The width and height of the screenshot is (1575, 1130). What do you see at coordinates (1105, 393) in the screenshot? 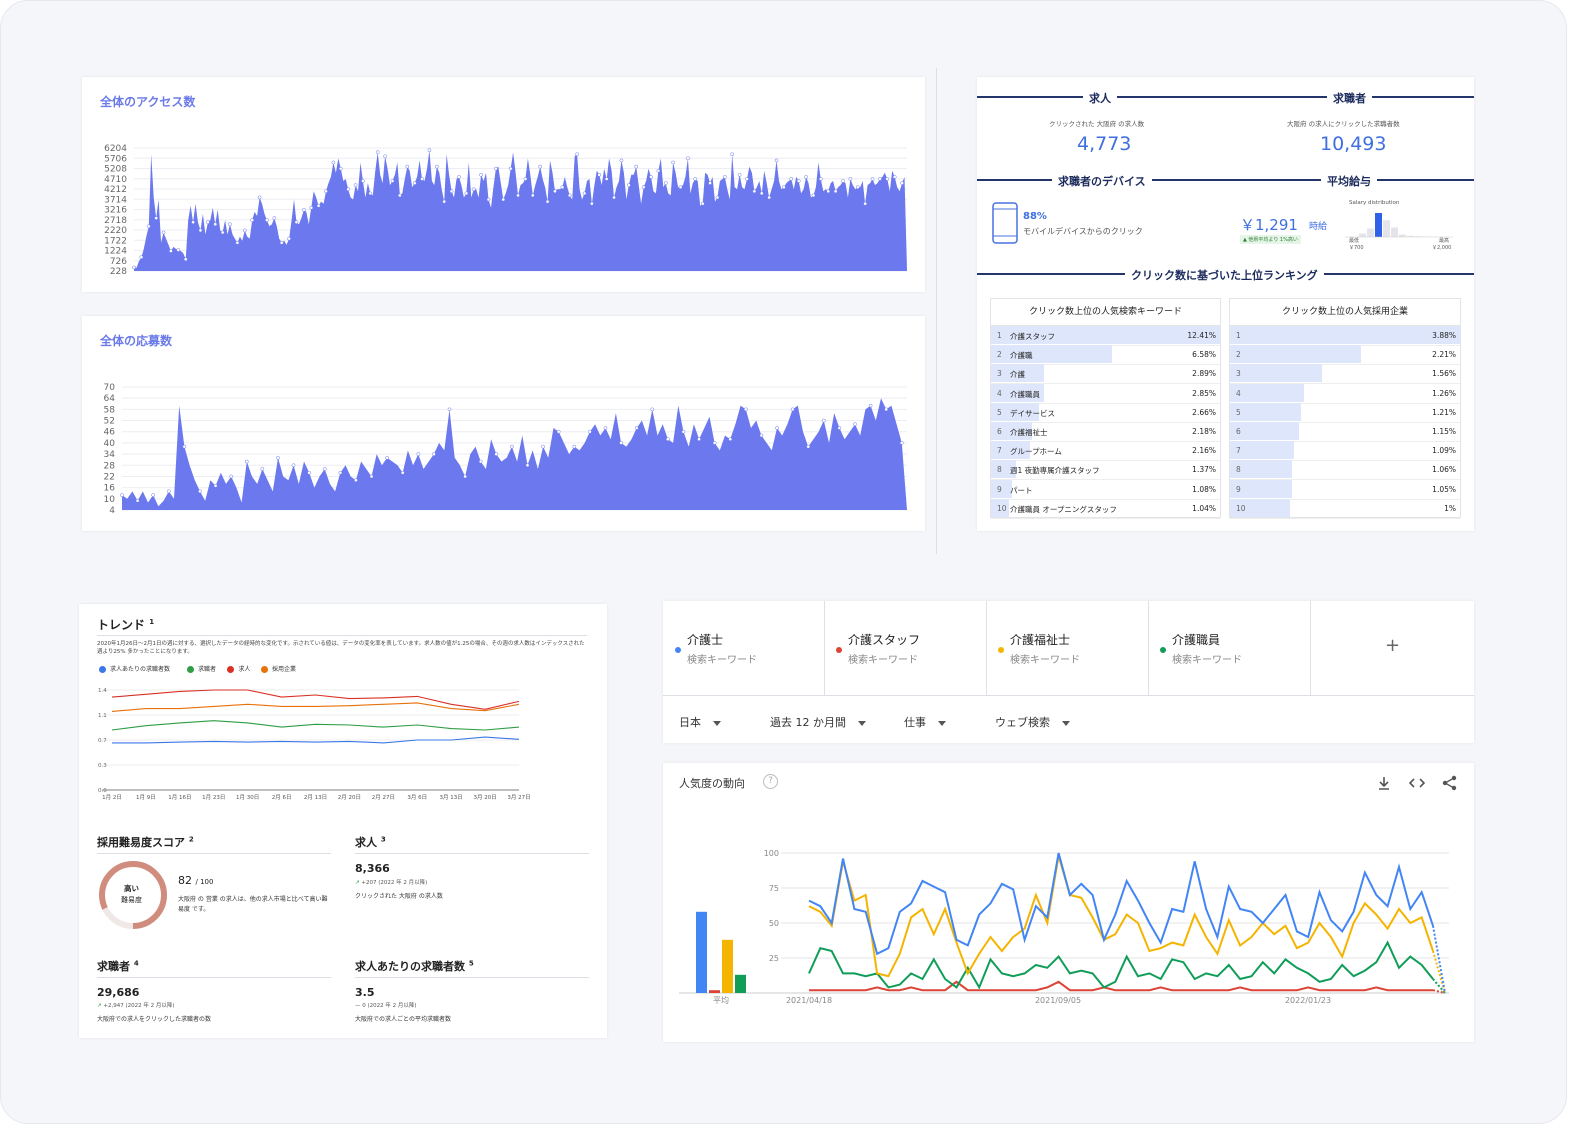
I see `ranking-row: 4 介護職員 2.85%` at bounding box center [1105, 393].